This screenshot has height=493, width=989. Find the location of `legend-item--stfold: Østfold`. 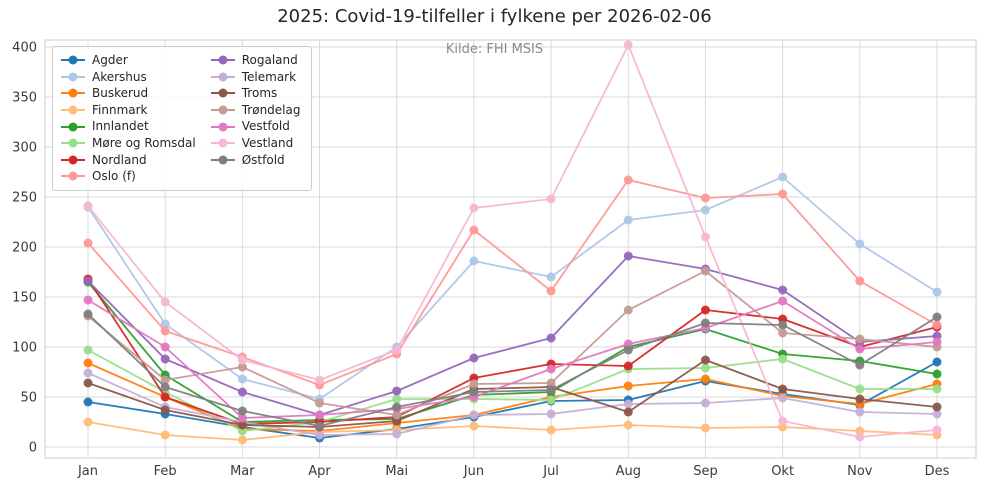

legend-item--stfold: Østfold is located at coordinates (255, 160).